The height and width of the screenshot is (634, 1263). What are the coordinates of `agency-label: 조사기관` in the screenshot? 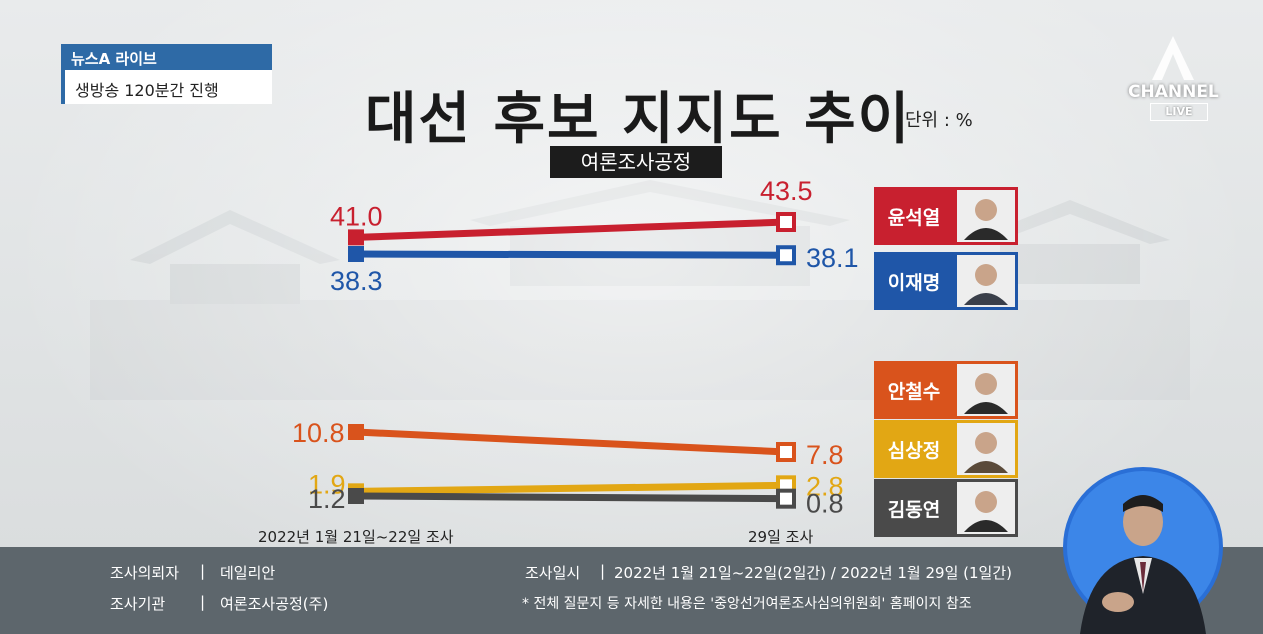 It's located at (138, 604).